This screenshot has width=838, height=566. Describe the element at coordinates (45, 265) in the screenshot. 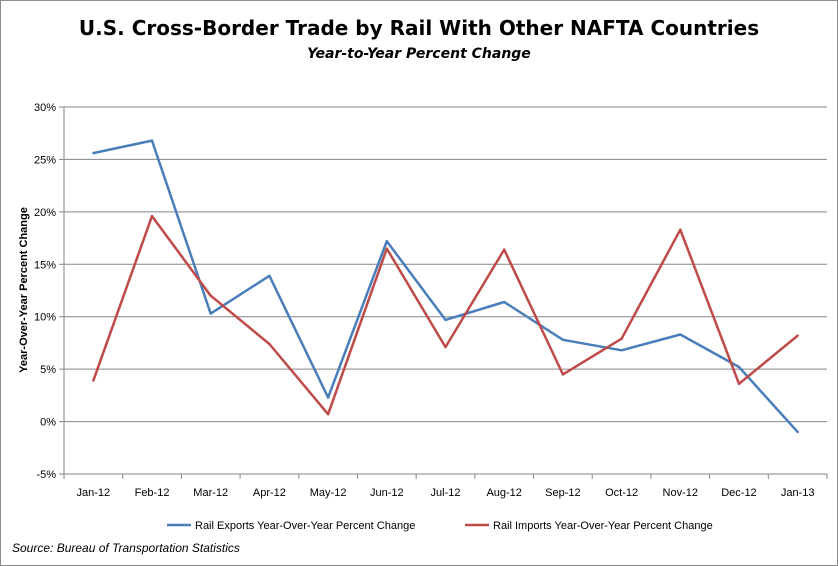

I see `y-tick-label: 15%` at that location.